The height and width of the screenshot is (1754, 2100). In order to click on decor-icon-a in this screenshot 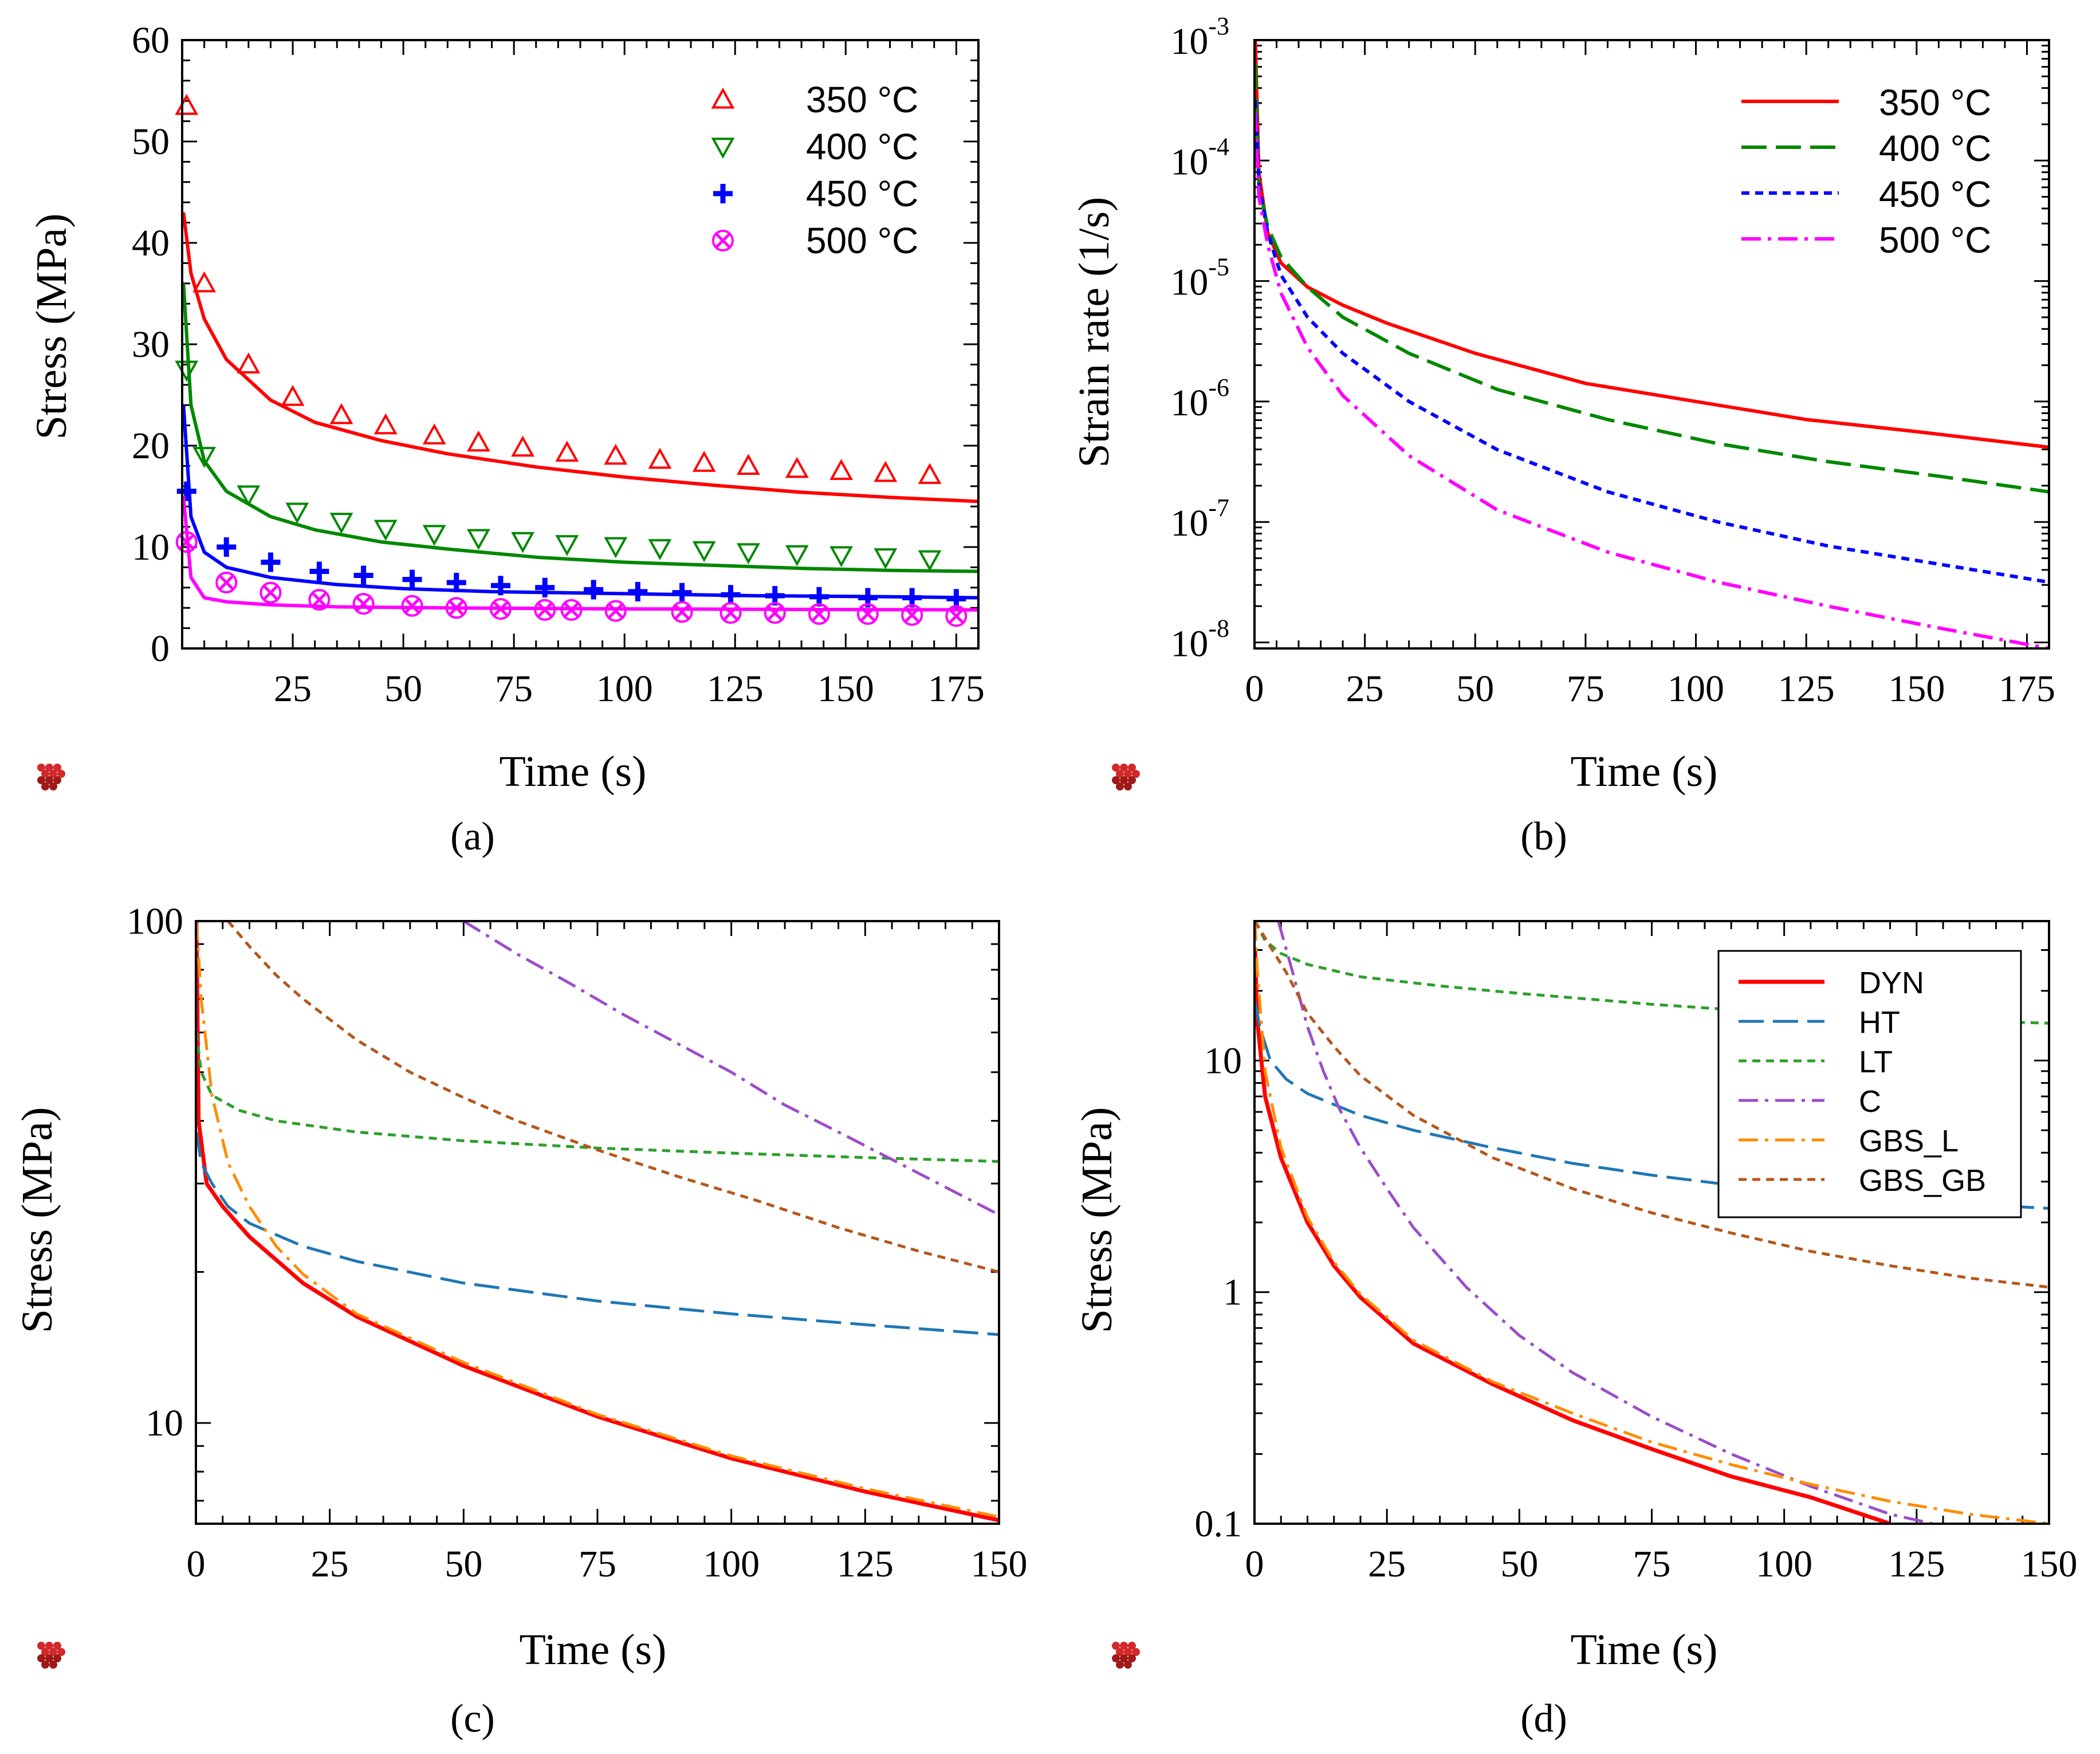, I will do `click(51, 778)`.